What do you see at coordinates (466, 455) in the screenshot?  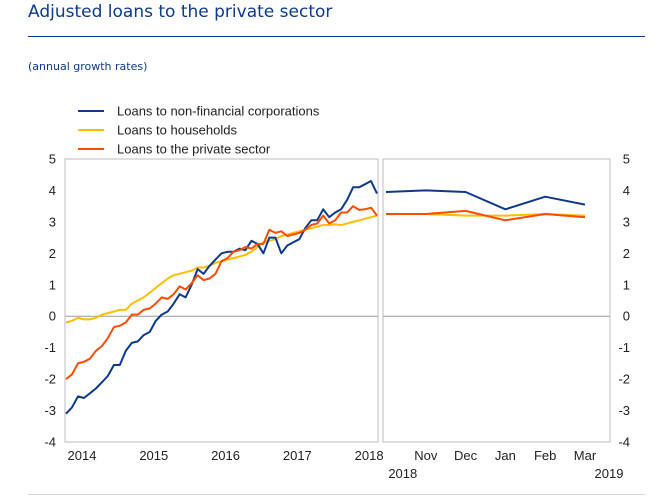 I see `x-tick-label: Dec` at bounding box center [466, 455].